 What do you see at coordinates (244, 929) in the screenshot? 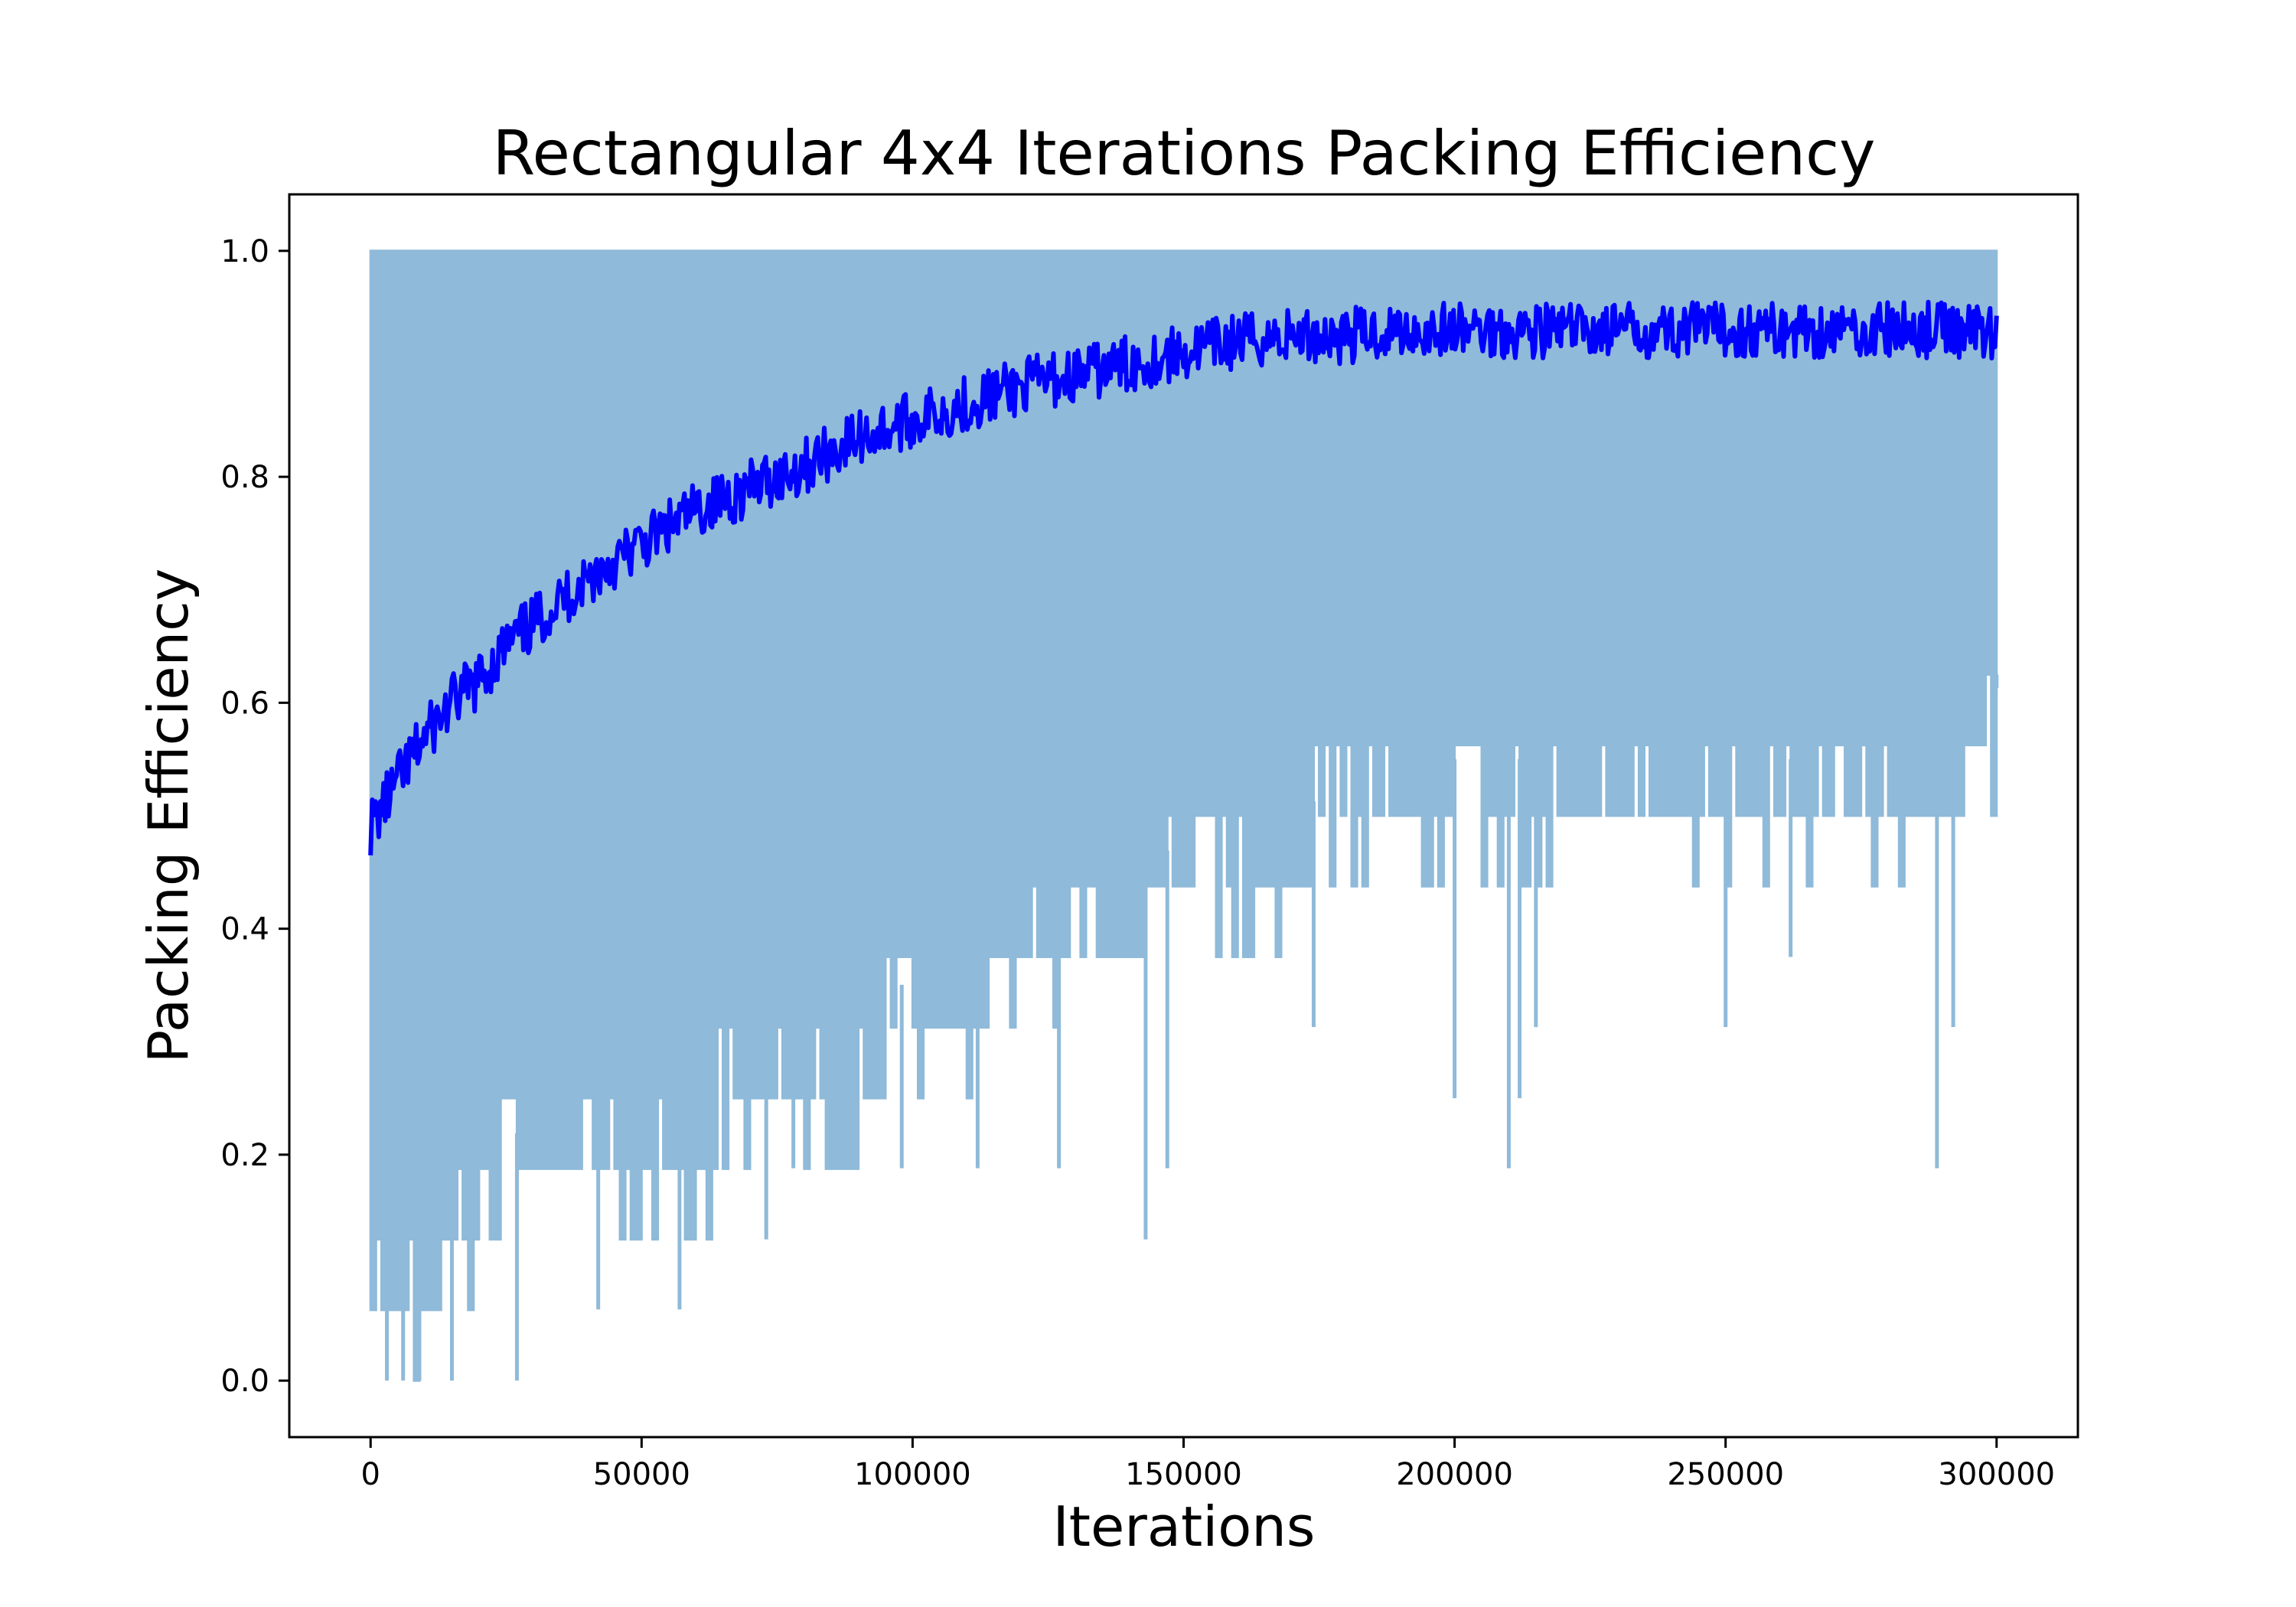
I see `y-tick-label: 0.4` at bounding box center [244, 929].